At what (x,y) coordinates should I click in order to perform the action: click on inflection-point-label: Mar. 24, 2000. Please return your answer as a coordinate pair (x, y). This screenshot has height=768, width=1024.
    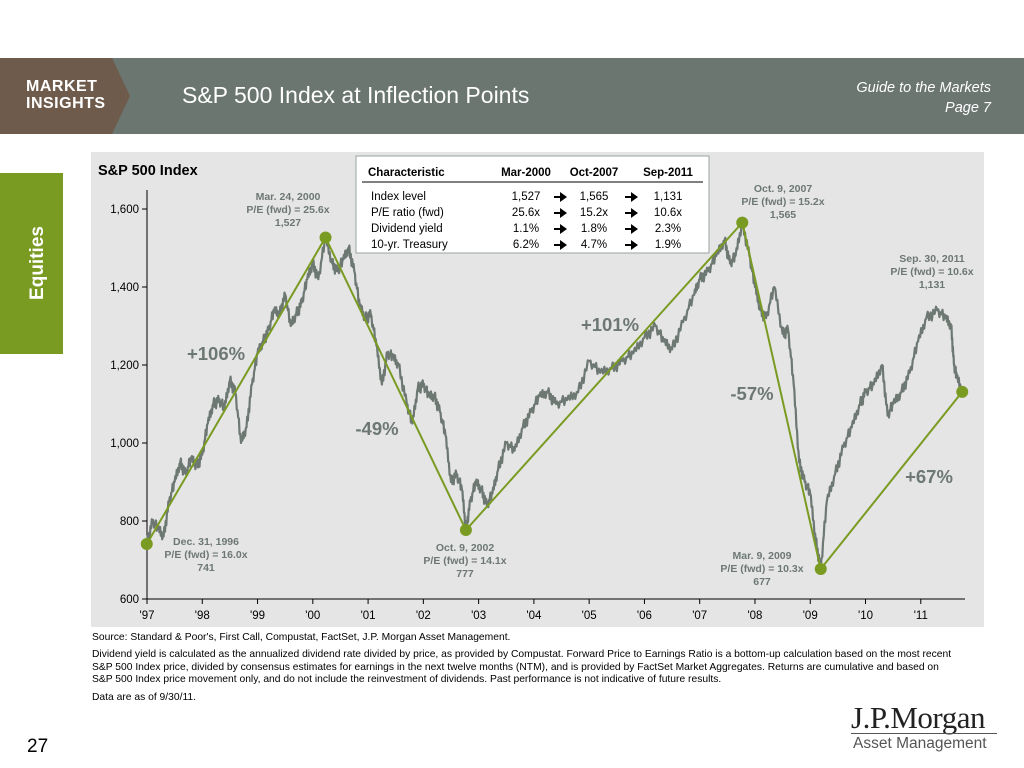
    Looking at the image, I should click on (288, 197).